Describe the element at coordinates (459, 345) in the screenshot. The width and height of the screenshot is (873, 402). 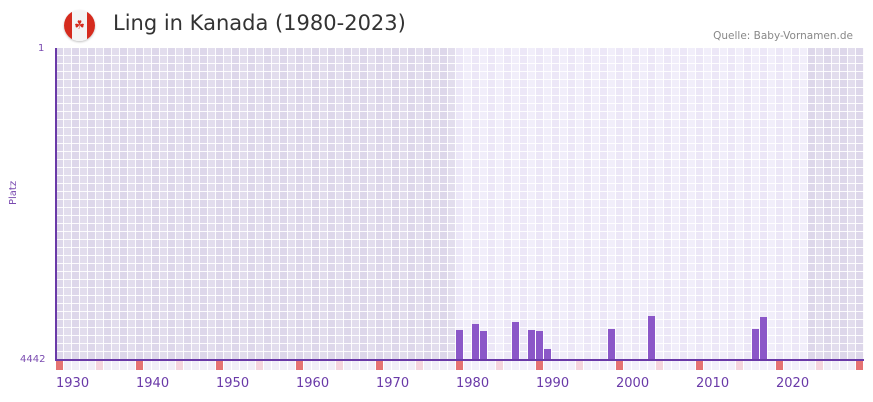
I see `bar-1980` at that location.